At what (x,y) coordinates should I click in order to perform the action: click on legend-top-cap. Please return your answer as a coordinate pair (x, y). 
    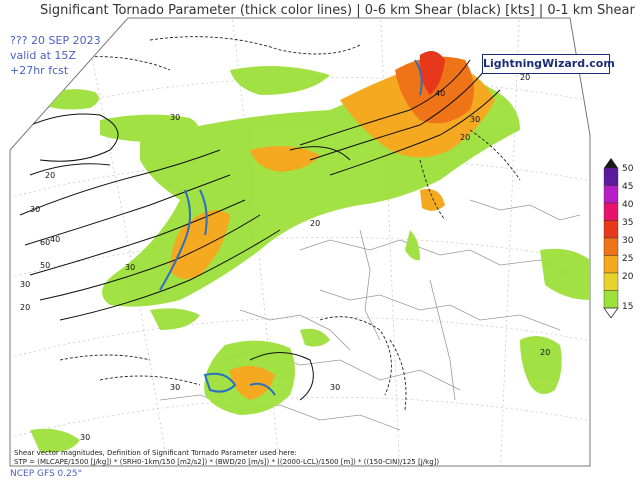
    Looking at the image, I should click on (611, 163).